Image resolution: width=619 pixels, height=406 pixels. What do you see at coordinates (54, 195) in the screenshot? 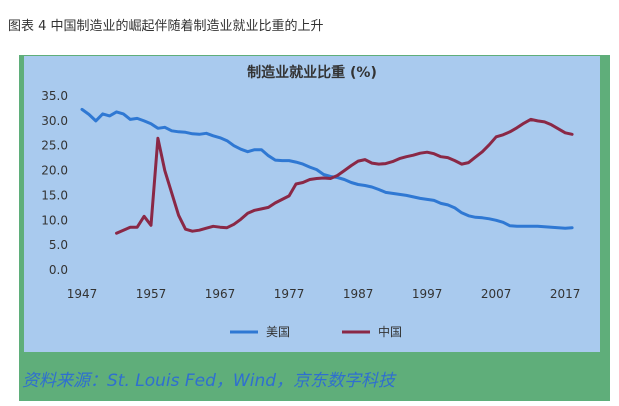
I see `y-tick-label: 15.0` at bounding box center [54, 195].